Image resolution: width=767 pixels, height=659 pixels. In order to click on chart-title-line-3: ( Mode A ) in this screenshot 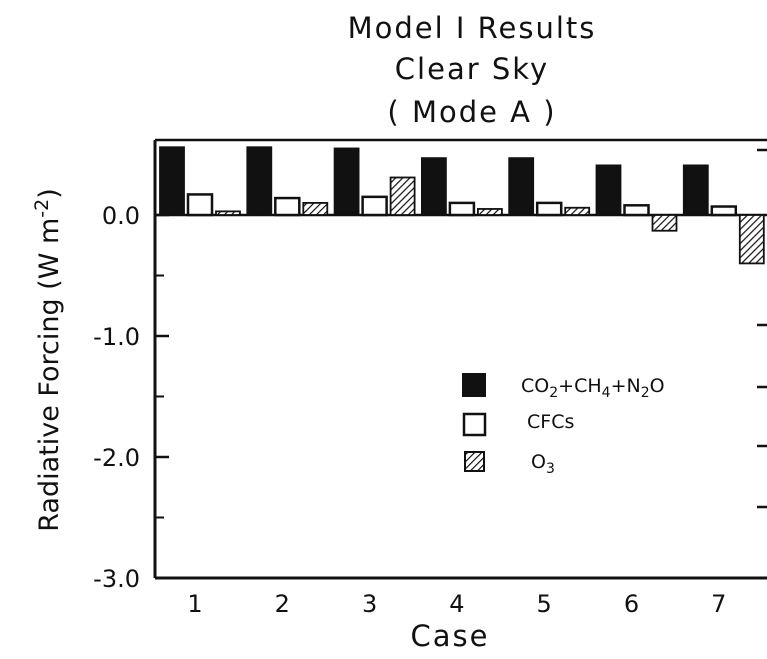, I will do `click(471, 112)`.